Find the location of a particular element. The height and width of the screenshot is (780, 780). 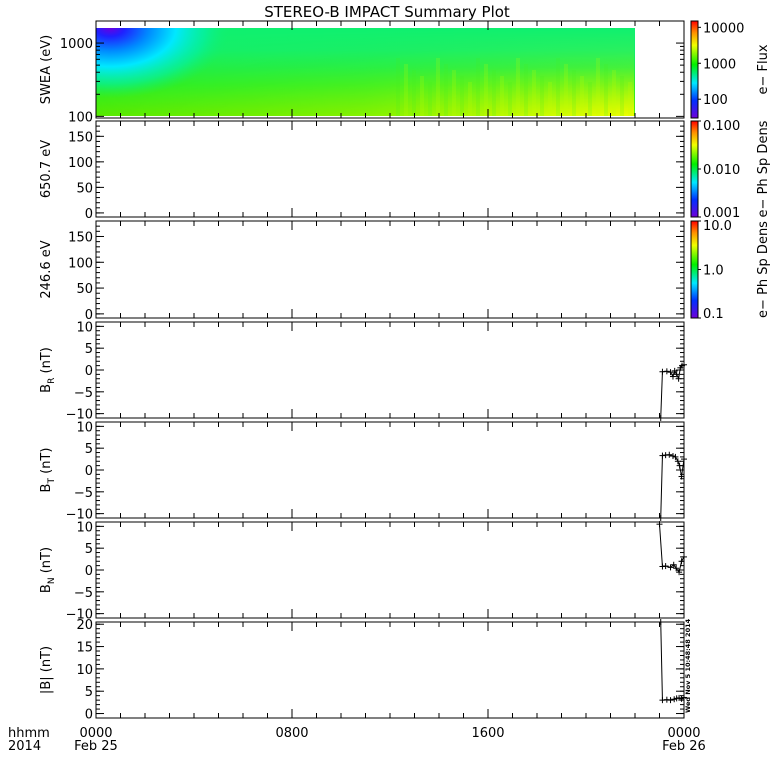

panel-1: 0 50 100 150 650.7 eV is located at coordinates (362, 171).